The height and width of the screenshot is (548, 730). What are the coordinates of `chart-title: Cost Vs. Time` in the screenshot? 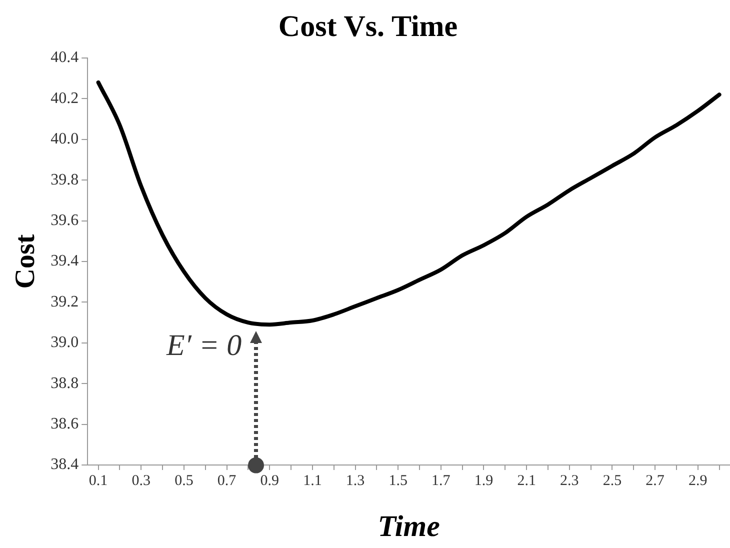 It's located at (368, 26).